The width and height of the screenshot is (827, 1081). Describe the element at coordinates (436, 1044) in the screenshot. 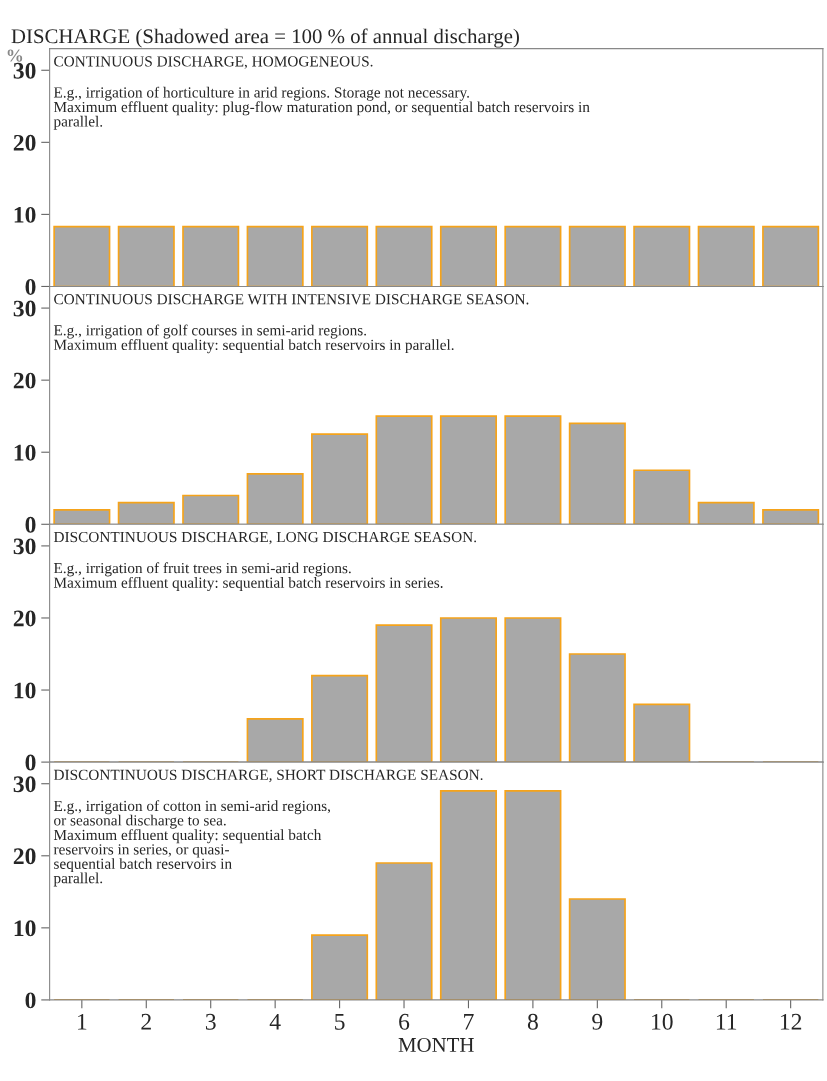

I see `x-axis-title: MONTH` at that location.